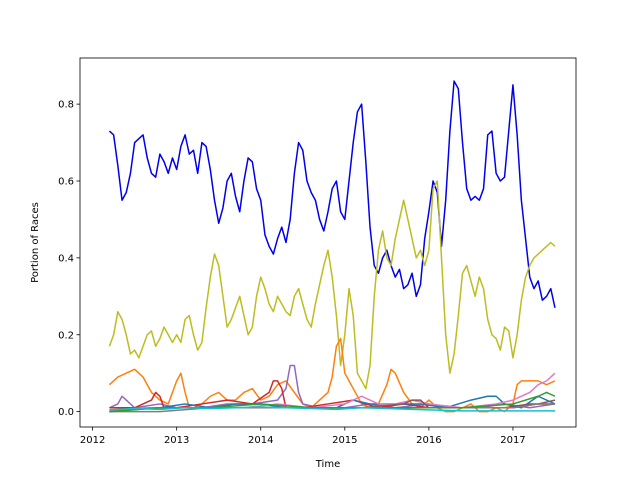 The width and height of the screenshot is (640, 480). I want to click on x-tick-label: 2015, so click(344, 440).